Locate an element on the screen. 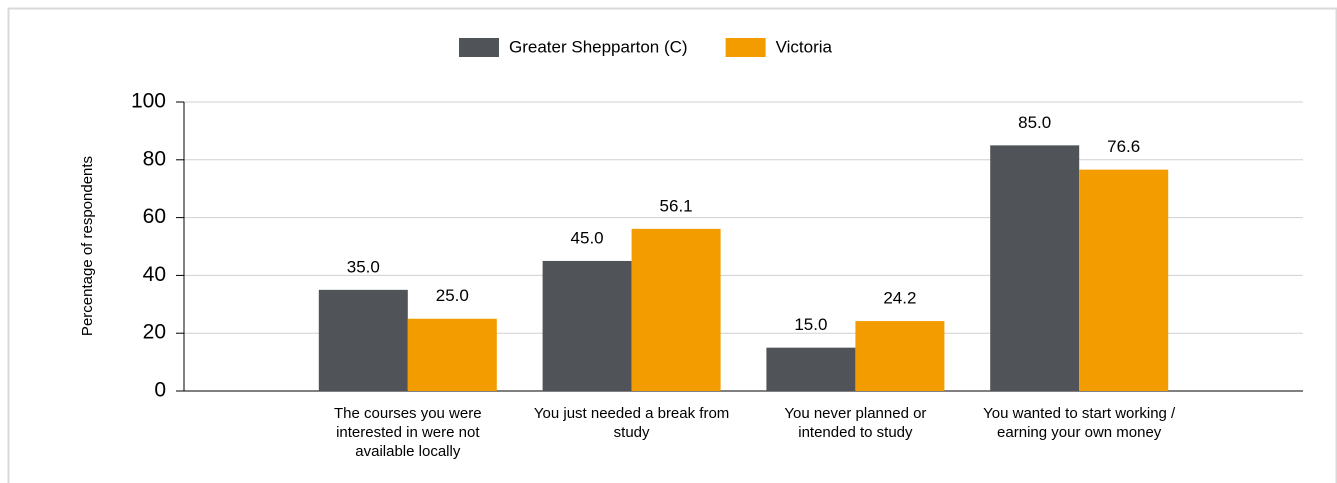  data-label: 35.0 is located at coordinates (363, 266).